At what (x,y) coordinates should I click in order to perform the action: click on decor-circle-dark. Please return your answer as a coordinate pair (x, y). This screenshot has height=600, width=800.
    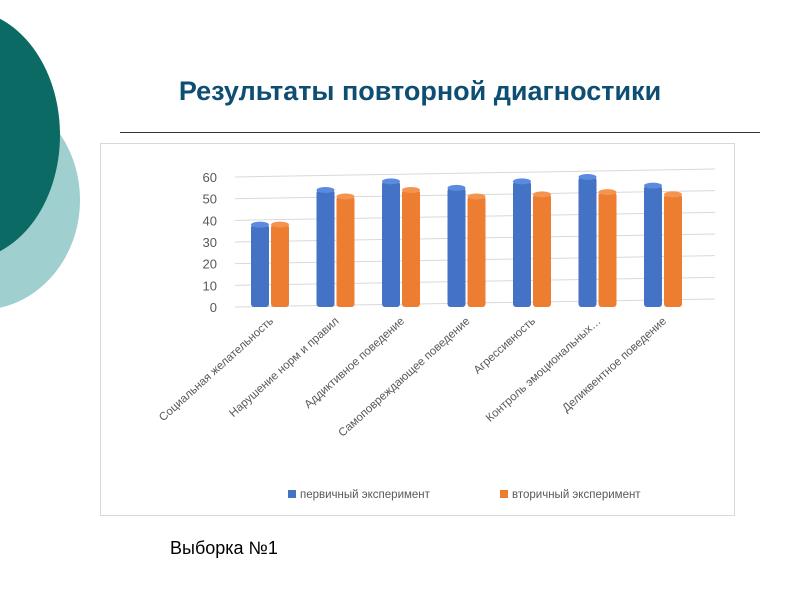
    Looking at the image, I should click on (30, 135).